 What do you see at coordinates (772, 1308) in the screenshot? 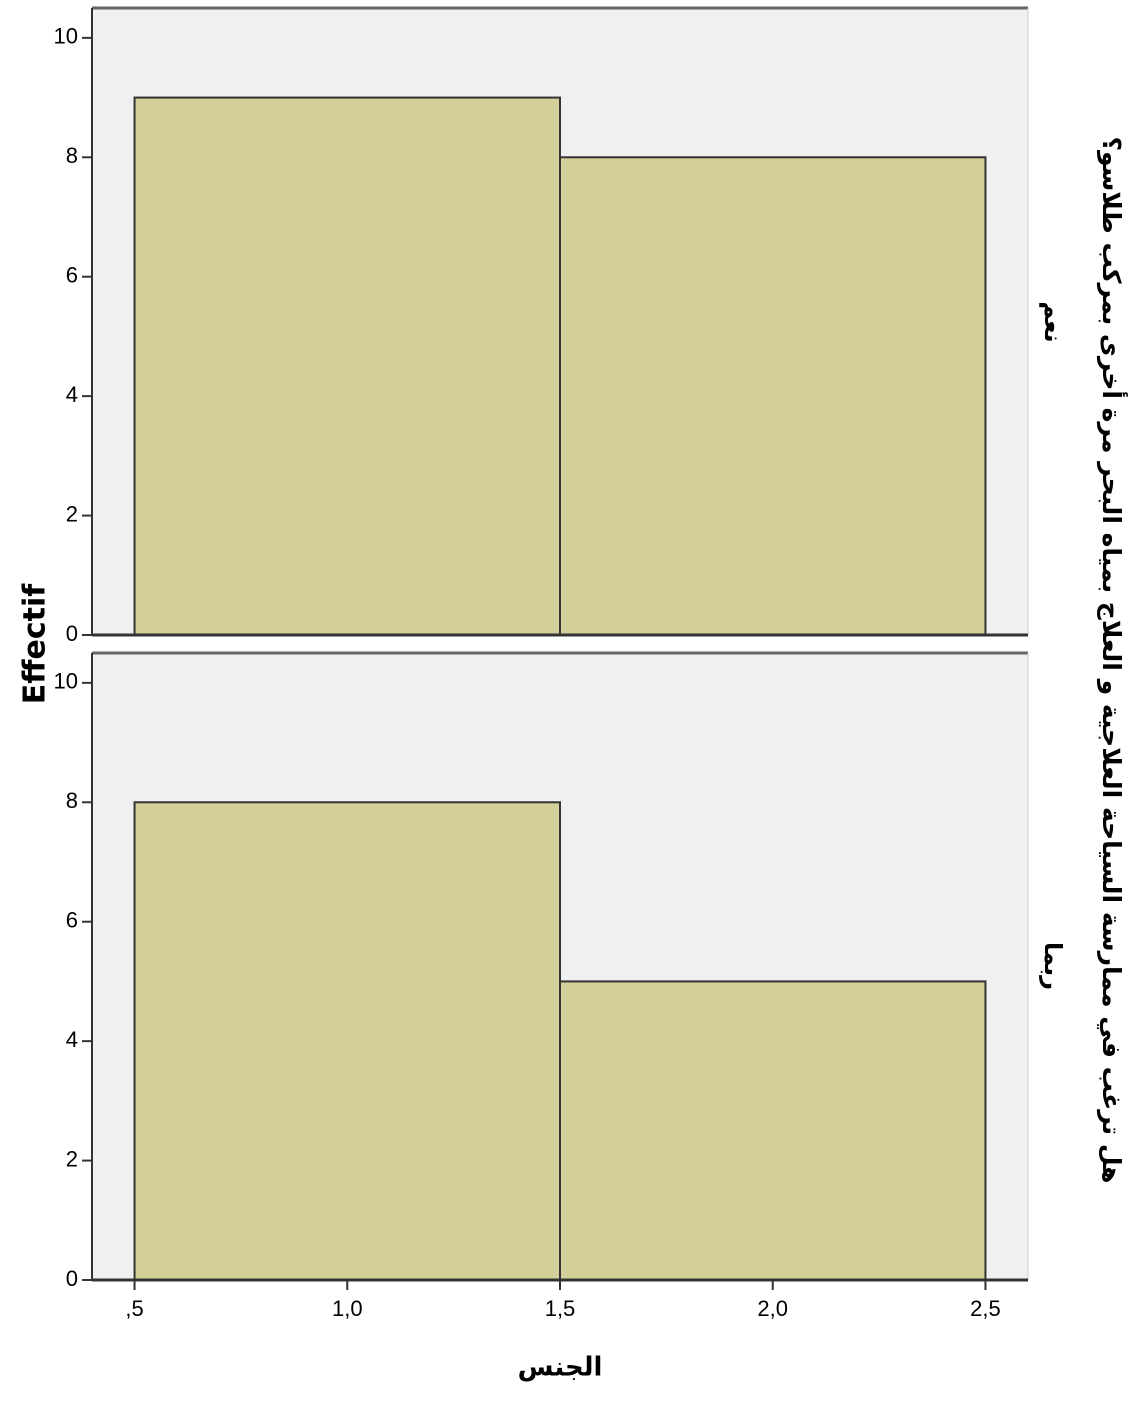
I see `x-tick-label: 2,0` at bounding box center [772, 1308].